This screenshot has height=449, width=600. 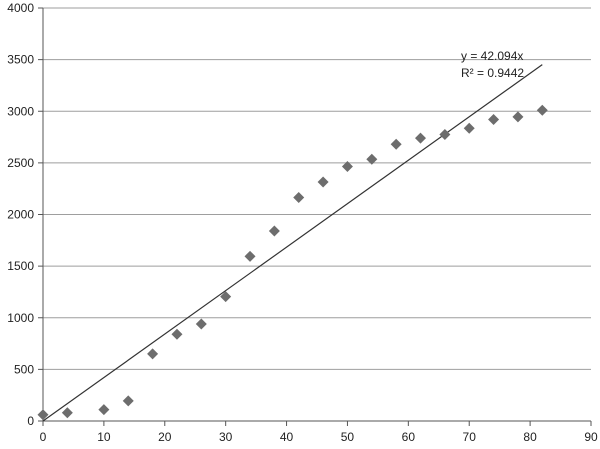 I want to click on y-axis-ticks: 0 500 1000 1500 2000 2500 3000 3500 4000, so click(x=25, y=214).